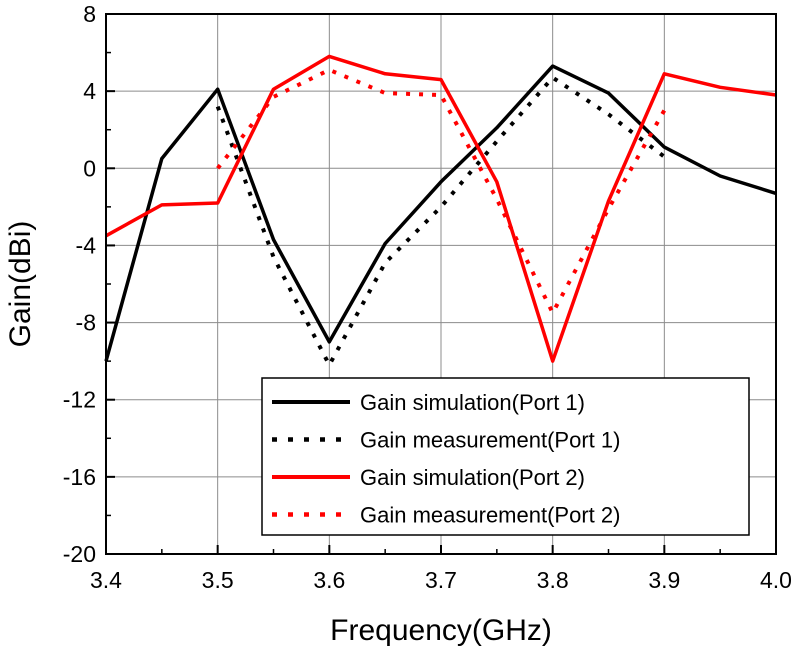  Describe the element at coordinates (106, 580) in the screenshot. I see `x-tick-label: 3.4` at that location.